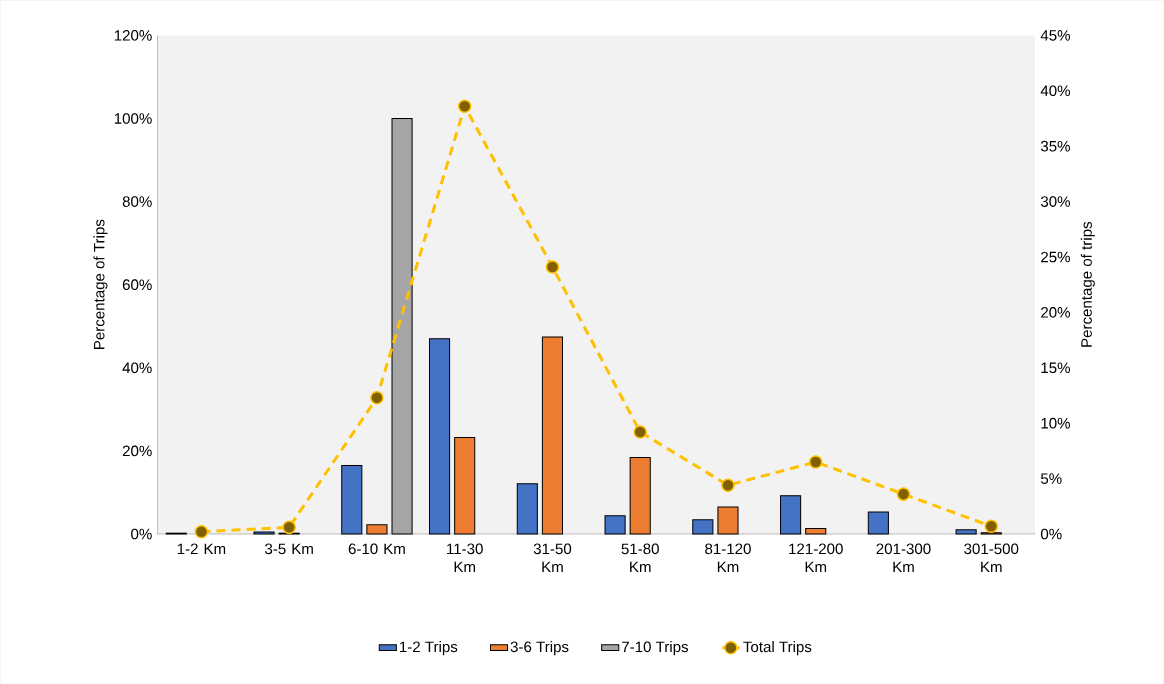 The width and height of the screenshot is (1164, 684). I want to click on y2-tick-label: 5%, so click(1051, 478).